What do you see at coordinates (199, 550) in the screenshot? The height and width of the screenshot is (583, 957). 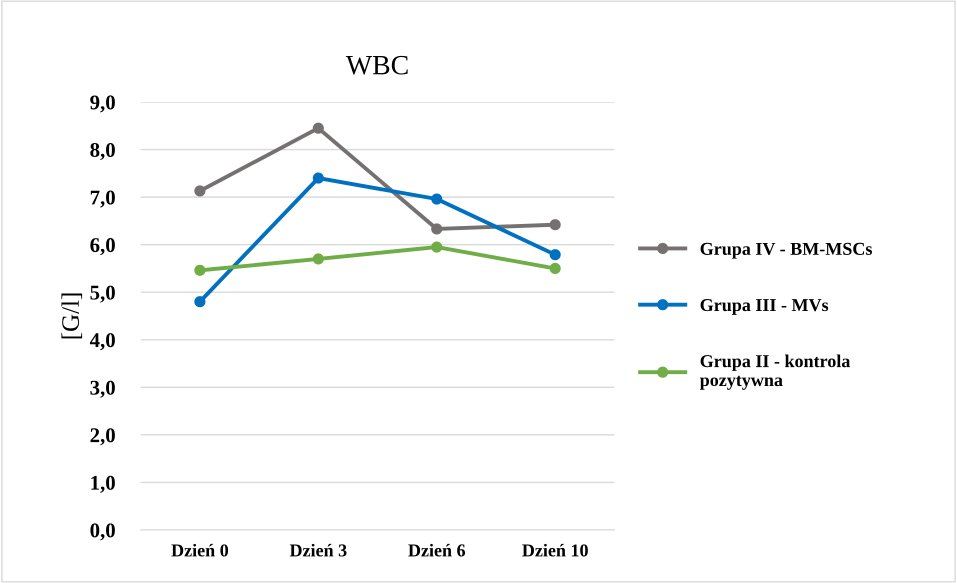 I see `x-tick-label: Dzień 0` at bounding box center [199, 550].